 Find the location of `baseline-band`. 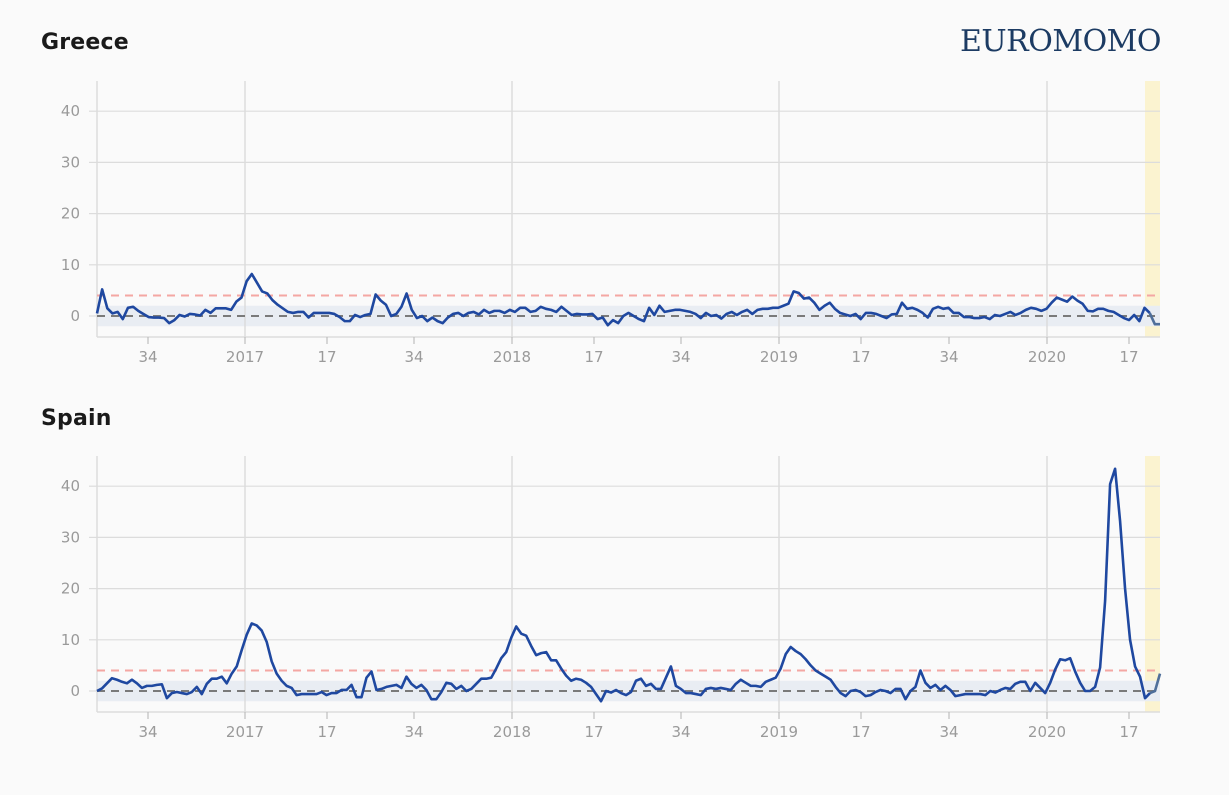

baseline-band is located at coordinates (628, 316).